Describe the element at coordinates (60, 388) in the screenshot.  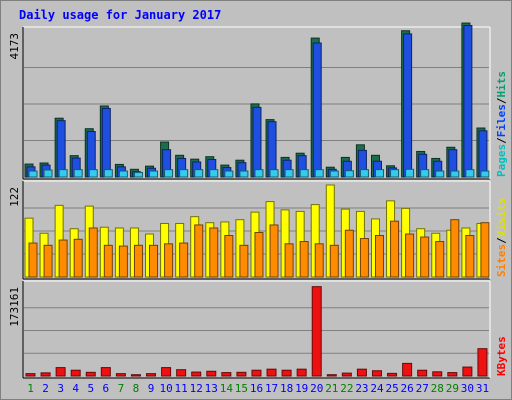
I see `x-tick-label-day-3: 3` at that location.